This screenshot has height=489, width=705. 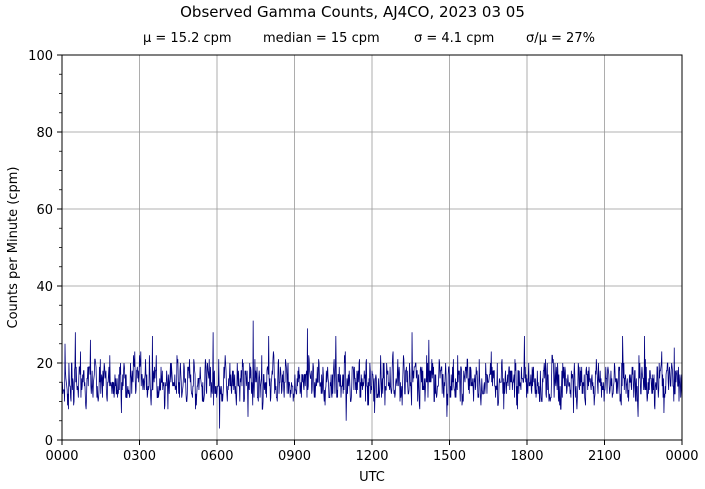 I want to click on y-tick-label: 0, so click(x=49, y=441).